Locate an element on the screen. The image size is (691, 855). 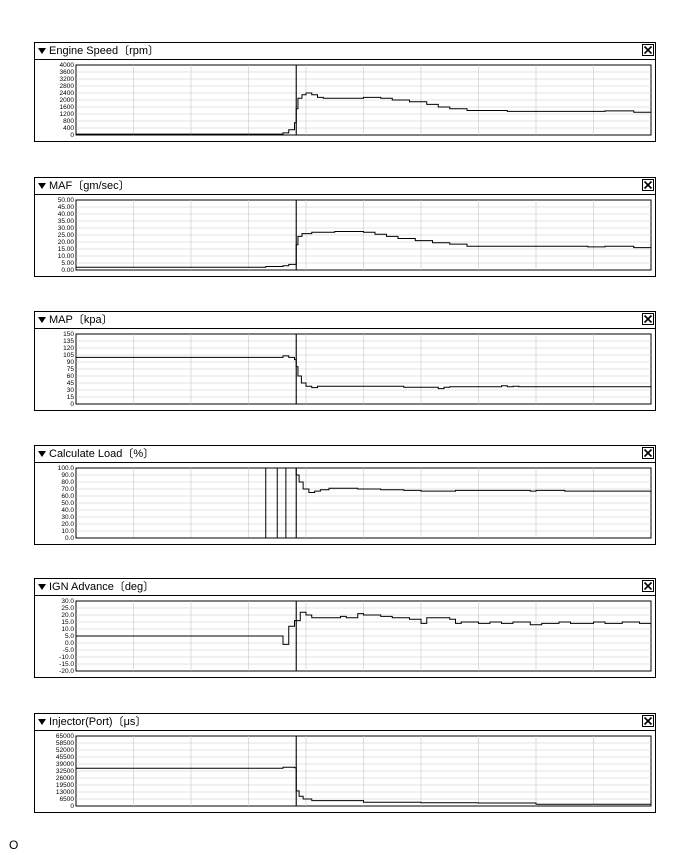
y-tick-label: -20.0 is located at coordinates (66, 671).